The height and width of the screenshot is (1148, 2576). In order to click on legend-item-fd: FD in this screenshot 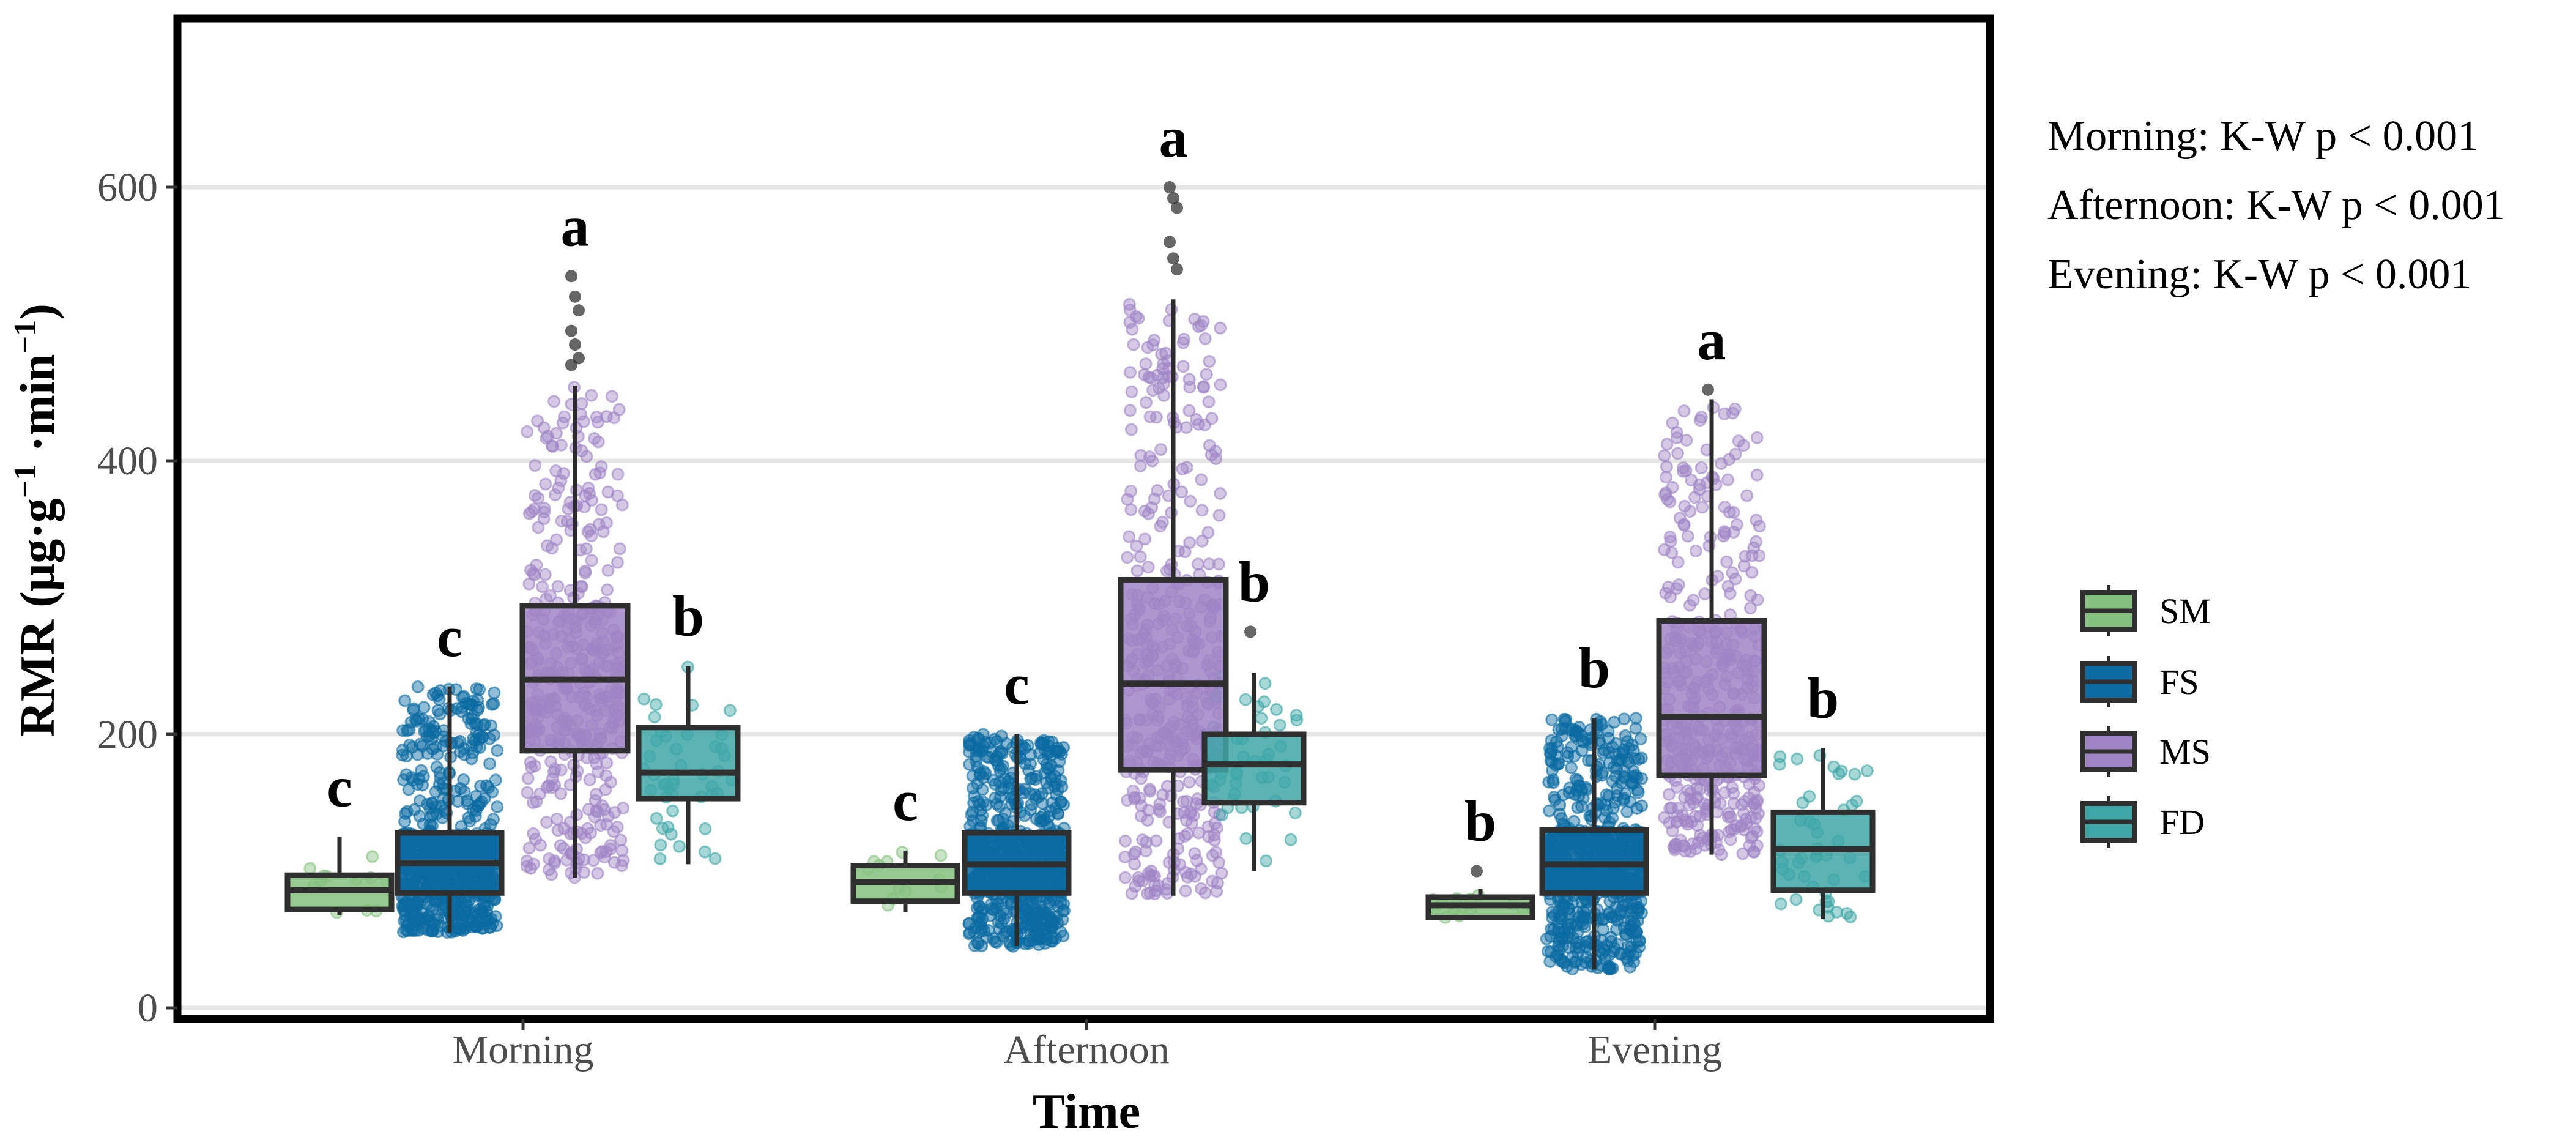, I will do `click(2142, 822)`.